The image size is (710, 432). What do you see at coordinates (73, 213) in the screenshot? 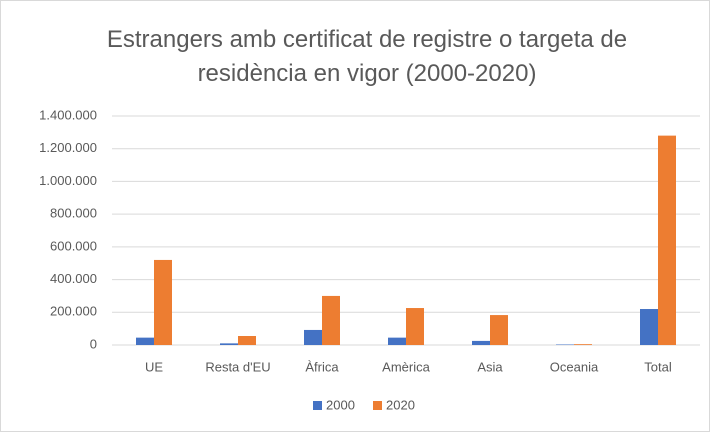
I see `y-tick-label: 800.000` at bounding box center [73, 213].